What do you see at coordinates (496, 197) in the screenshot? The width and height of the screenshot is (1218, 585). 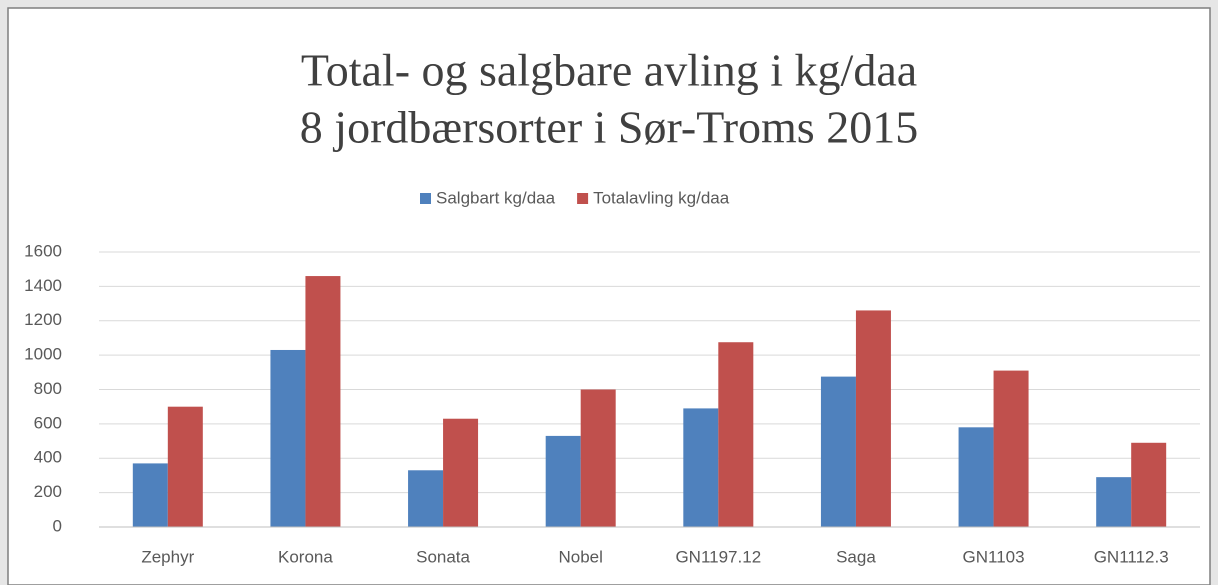 I see `legend-label: Salgbart kg/daa` at bounding box center [496, 197].